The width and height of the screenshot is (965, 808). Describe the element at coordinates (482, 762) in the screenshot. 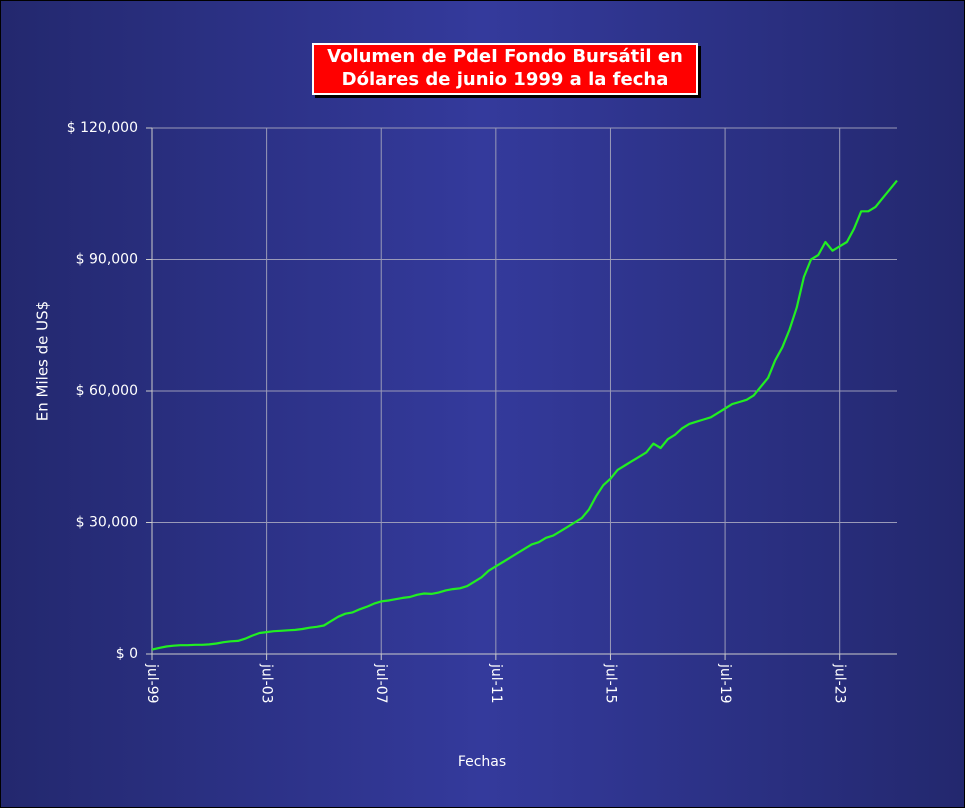

I see `x-axis-label: Fechas` at that location.